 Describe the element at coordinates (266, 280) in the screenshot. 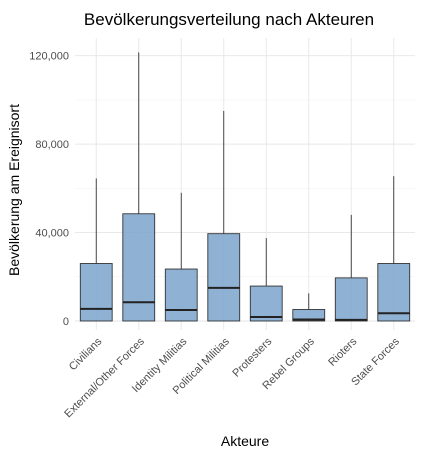

I see `box-protesters` at that location.